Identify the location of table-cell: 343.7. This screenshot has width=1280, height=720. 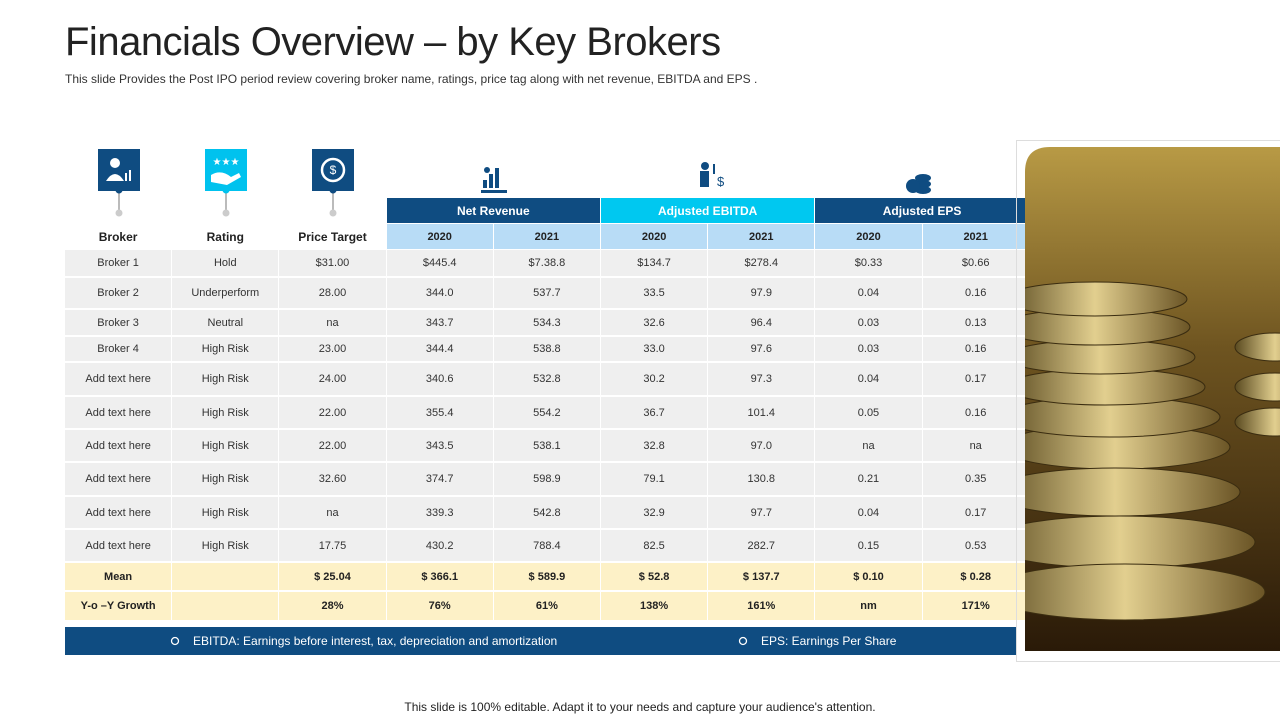
(440, 323).